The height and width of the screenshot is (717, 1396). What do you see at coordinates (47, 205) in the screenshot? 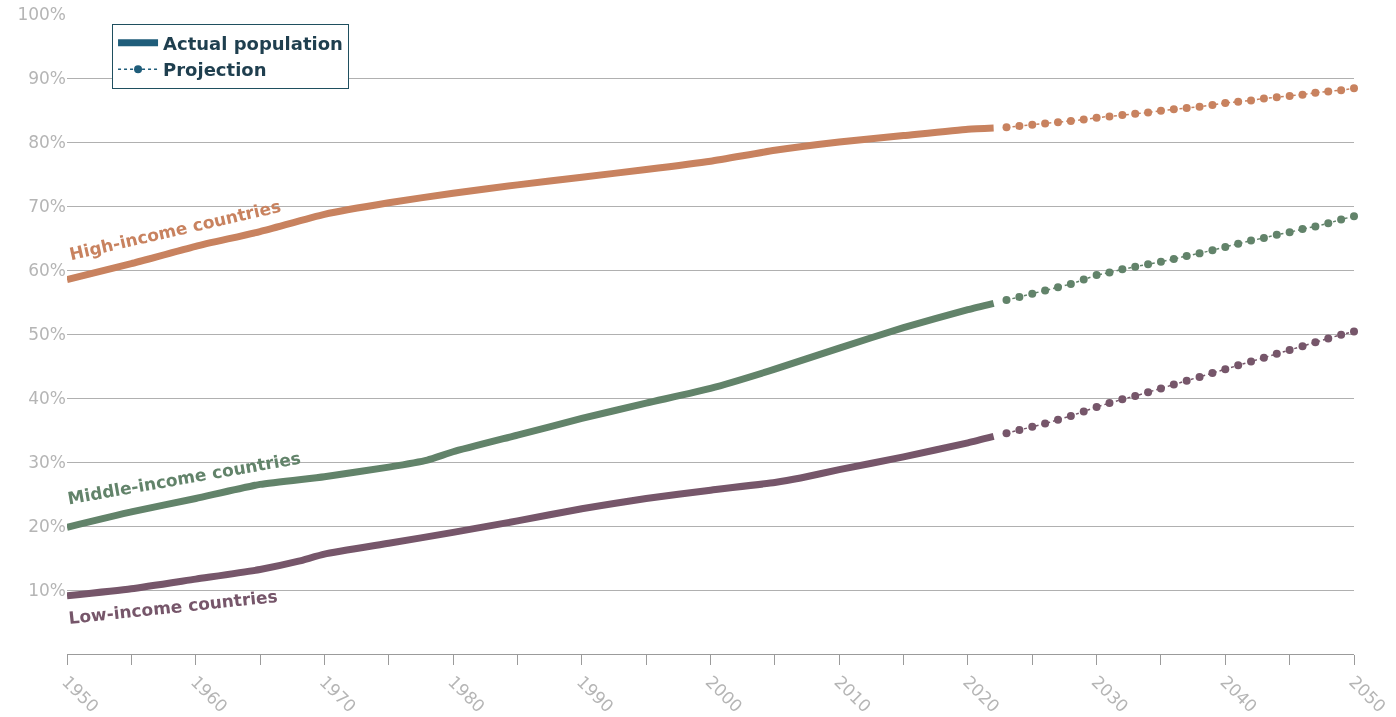
I see `y-tick-label: 70%` at bounding box center [47, 205].